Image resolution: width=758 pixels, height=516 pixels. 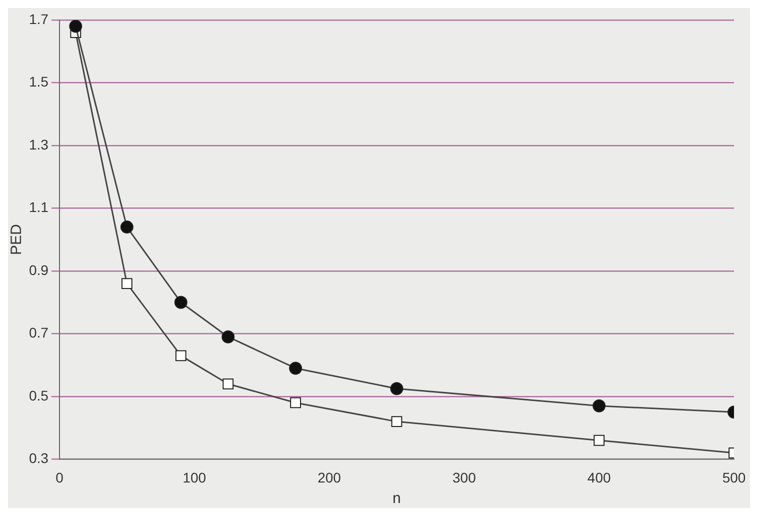 What do you see at coordinates (330, 477) in the screenshot?
I see `x-tick-label: 200` at bounding box center [330, 477].